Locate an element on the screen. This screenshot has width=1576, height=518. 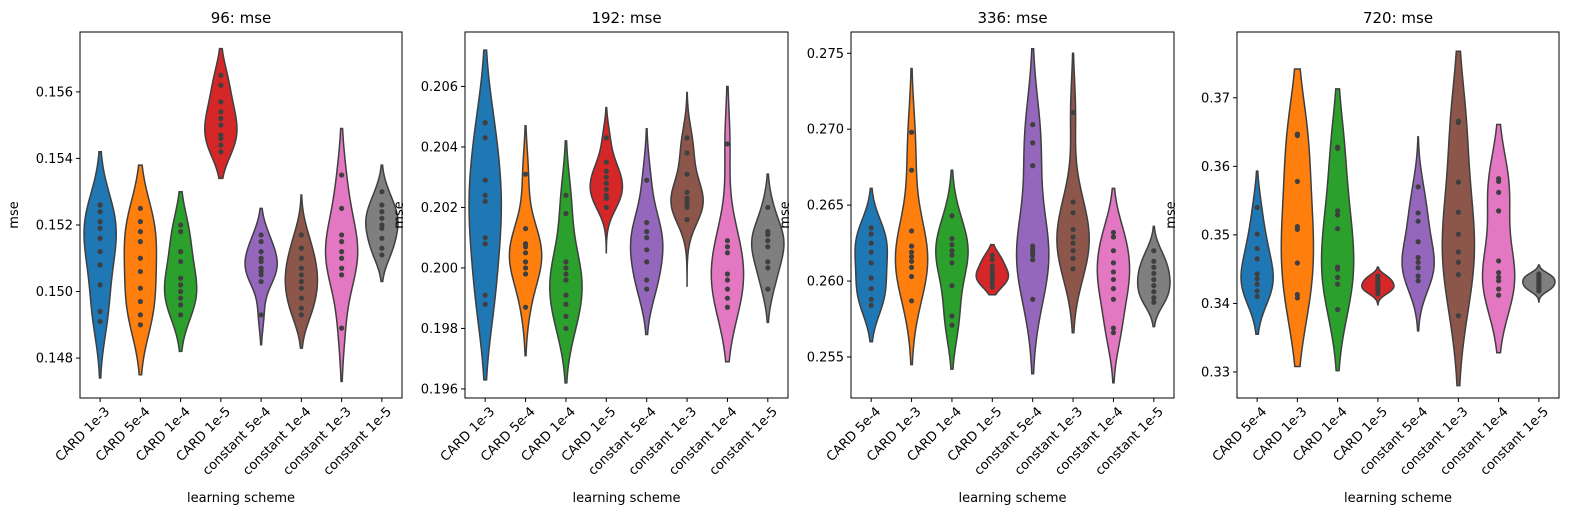
chart-title: 336: mse is located at coordinates (1012, 18).